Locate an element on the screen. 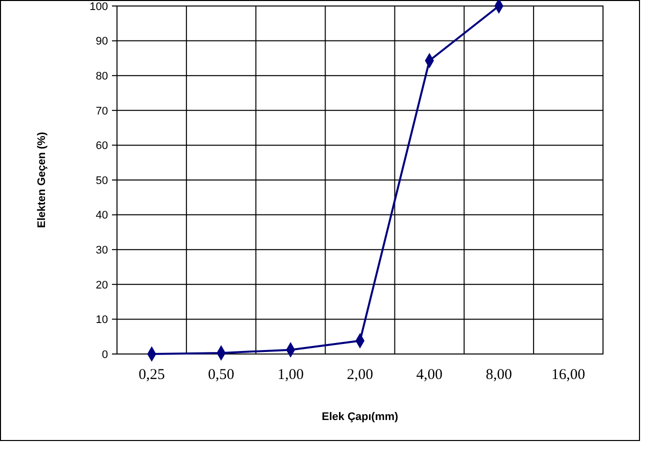 This screenshot has height=452, width=649. y-tick-label: 60 is located at coordinates (102, 146).